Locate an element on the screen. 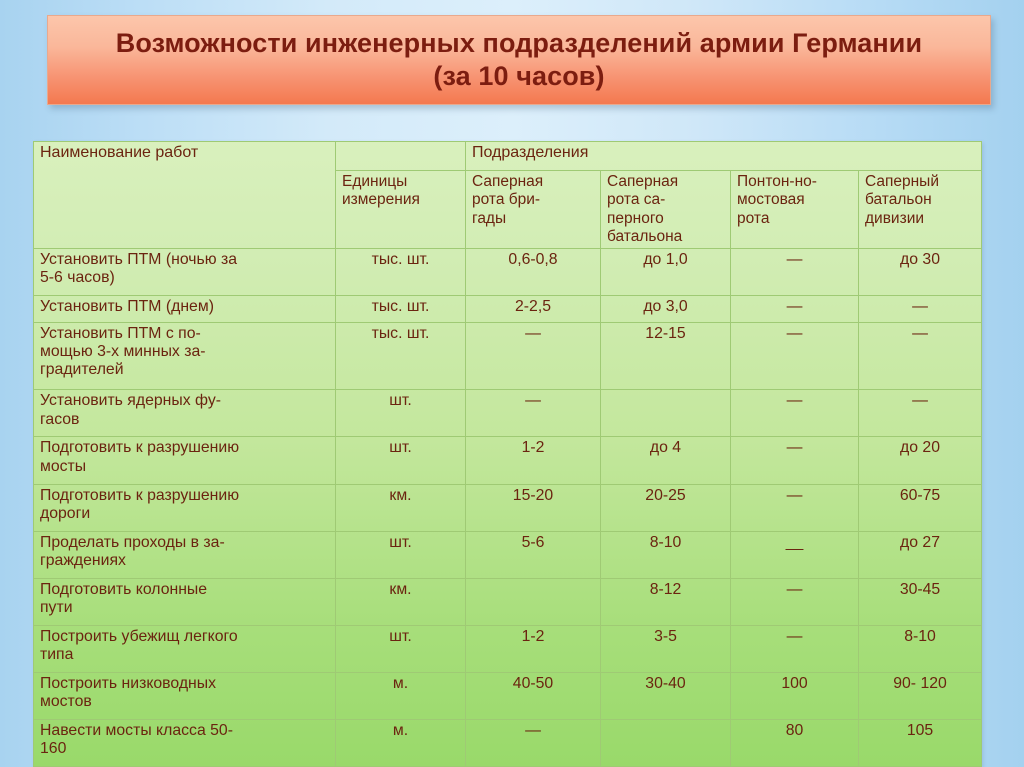  cell-value: 40-50 is located at coordinates (533, 695).